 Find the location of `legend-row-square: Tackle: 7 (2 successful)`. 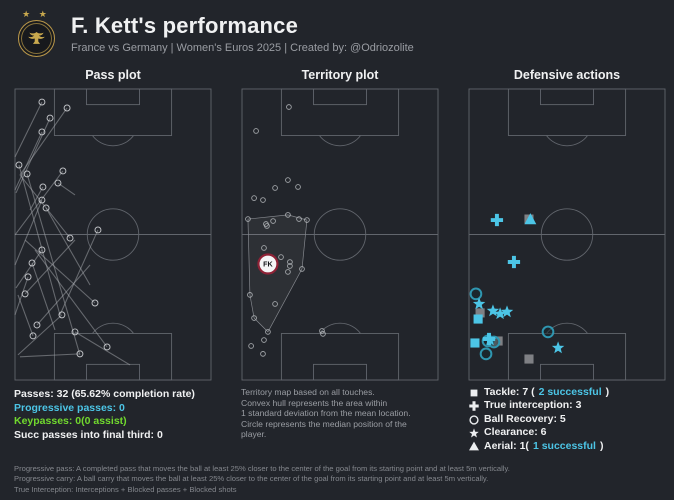

legend-row-square: Tackle: 7 (2 successful) is located at coordinates (567, 392).